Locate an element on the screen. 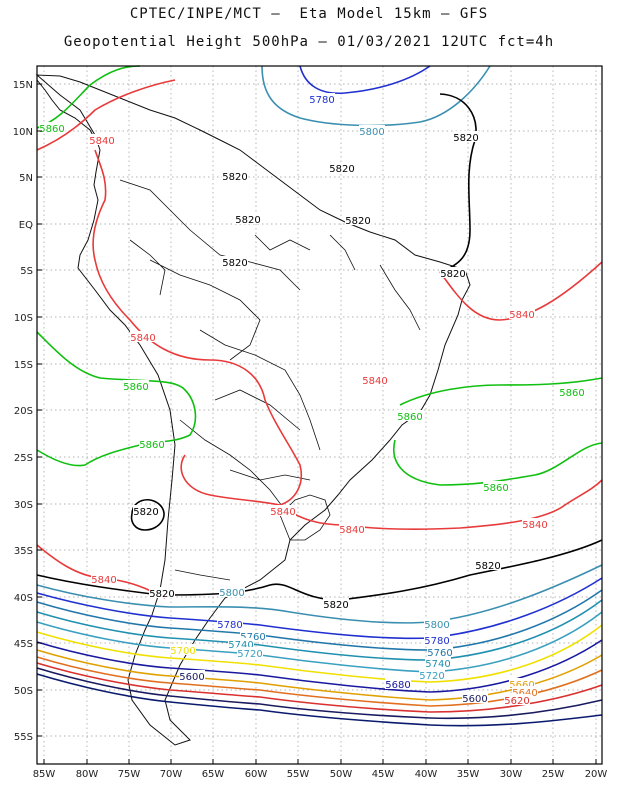 This screenshot has height=800, width=618. contour-label: 5680 is located at coordinates (397, 685).